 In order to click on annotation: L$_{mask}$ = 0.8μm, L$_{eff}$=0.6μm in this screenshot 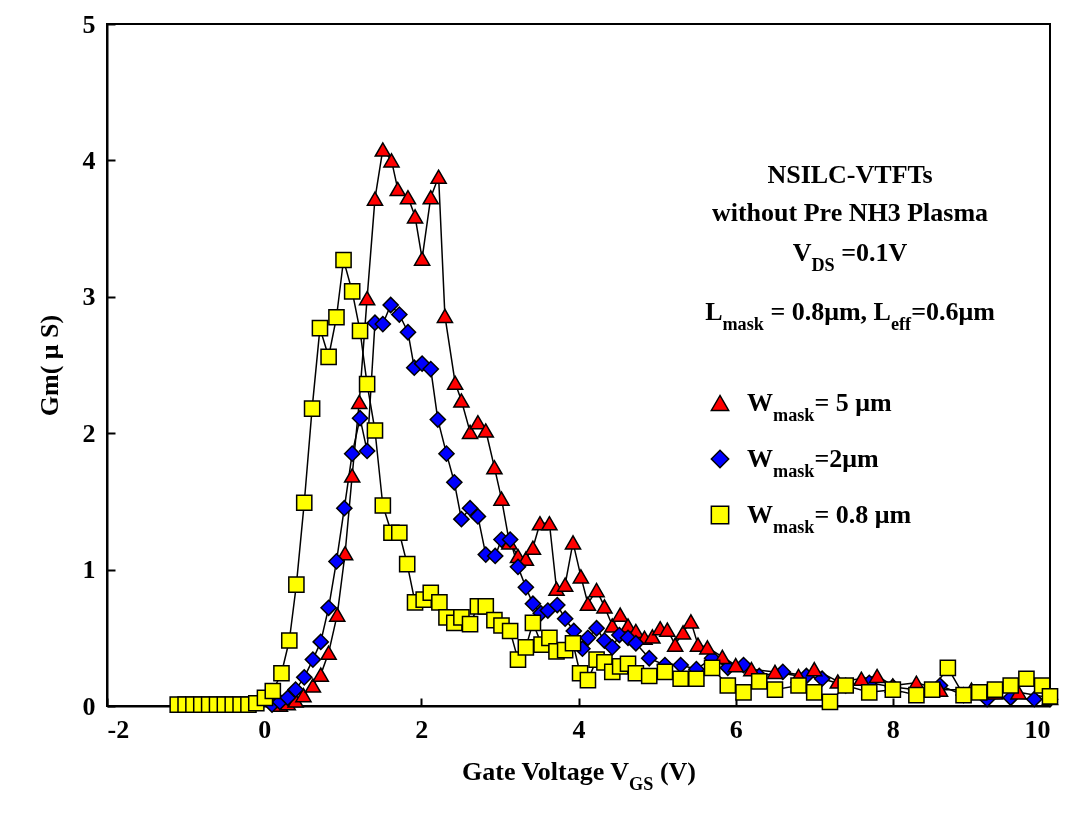, I will do `click(850, 315)`.